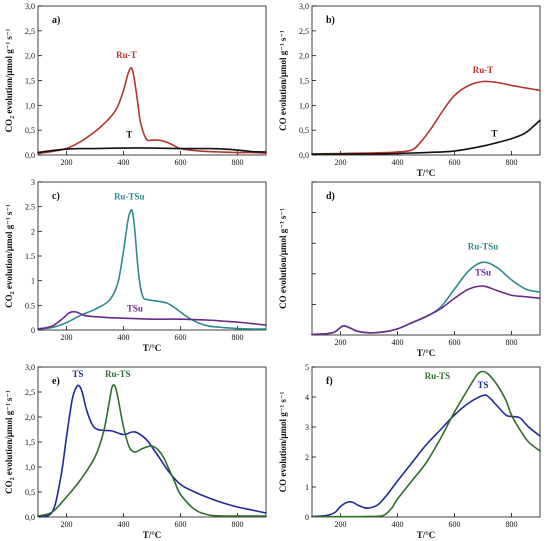  I want to click on panel-label: d), so click(330, 196).